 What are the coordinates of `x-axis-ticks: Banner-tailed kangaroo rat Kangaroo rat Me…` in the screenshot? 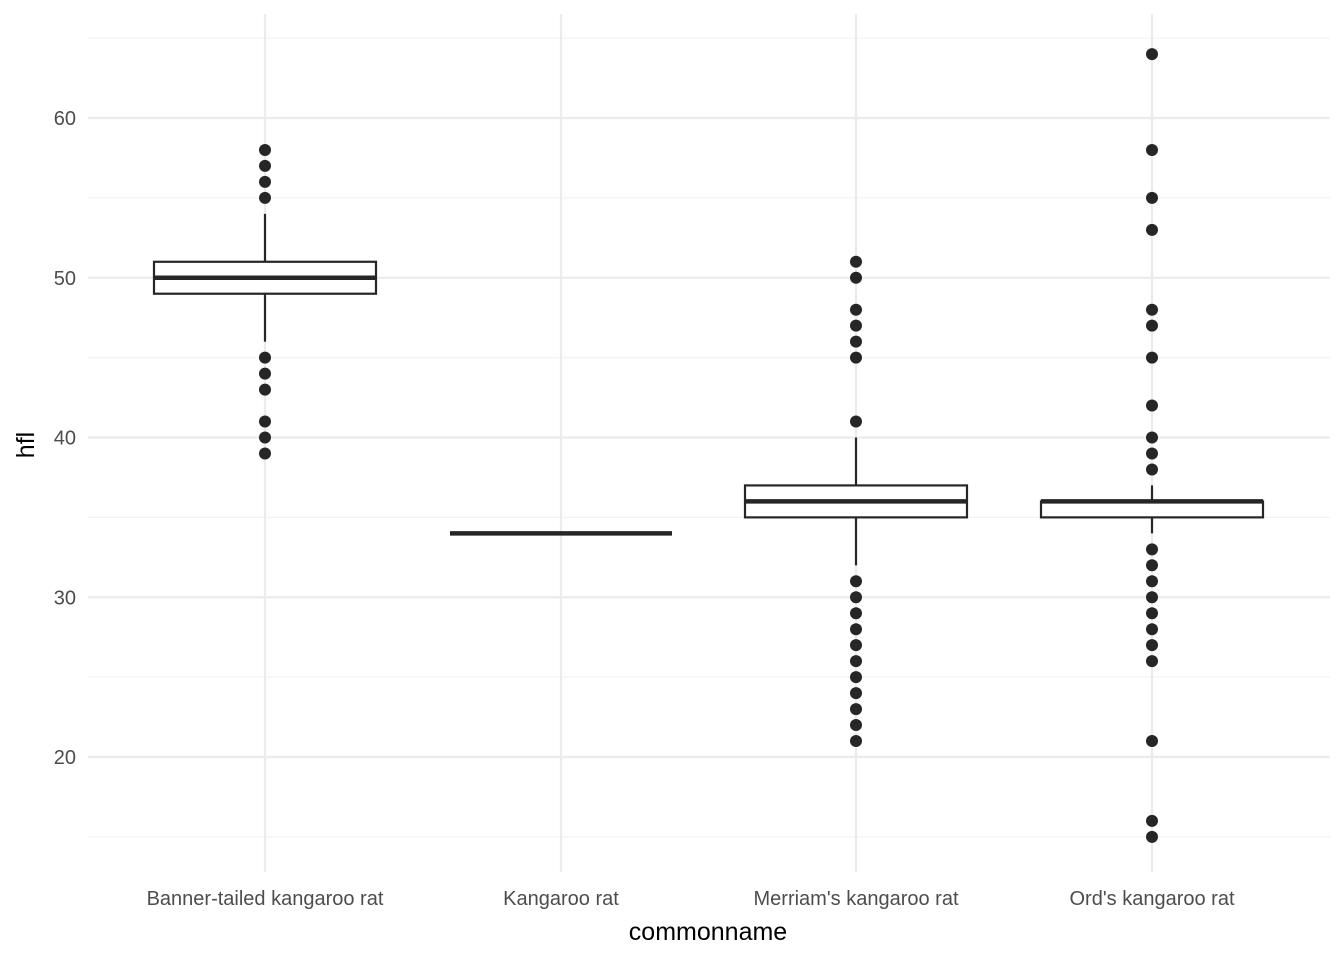 It's located at (691, 899).